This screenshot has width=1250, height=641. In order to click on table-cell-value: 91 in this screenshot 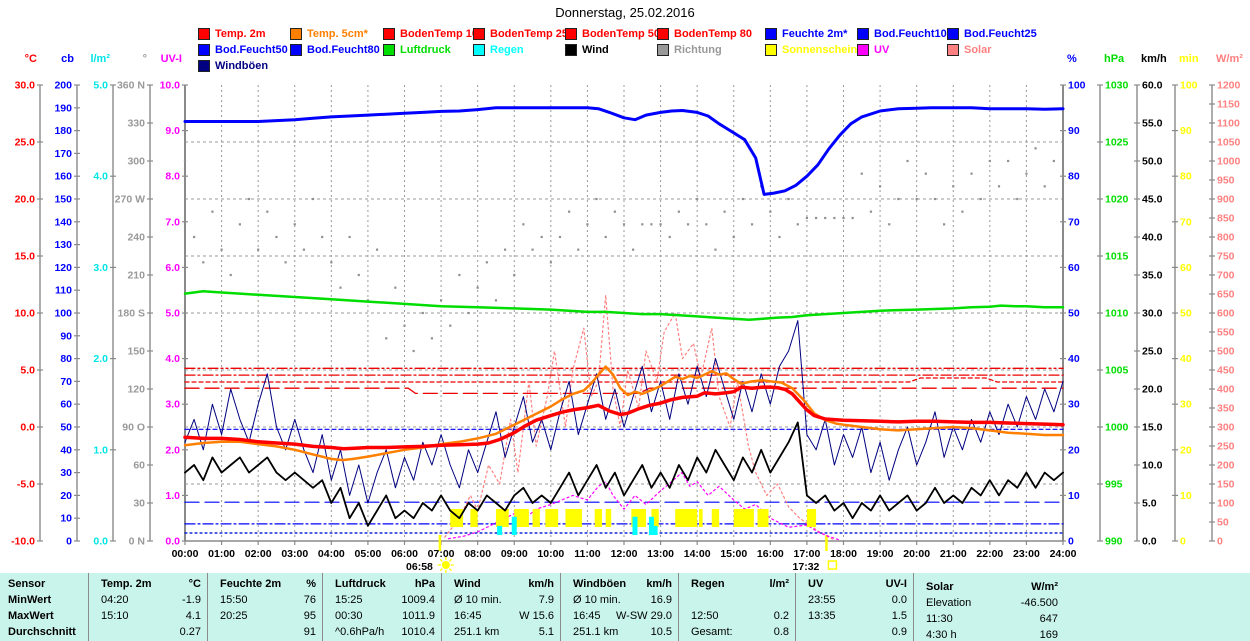, I will do `click(309, 632)`.